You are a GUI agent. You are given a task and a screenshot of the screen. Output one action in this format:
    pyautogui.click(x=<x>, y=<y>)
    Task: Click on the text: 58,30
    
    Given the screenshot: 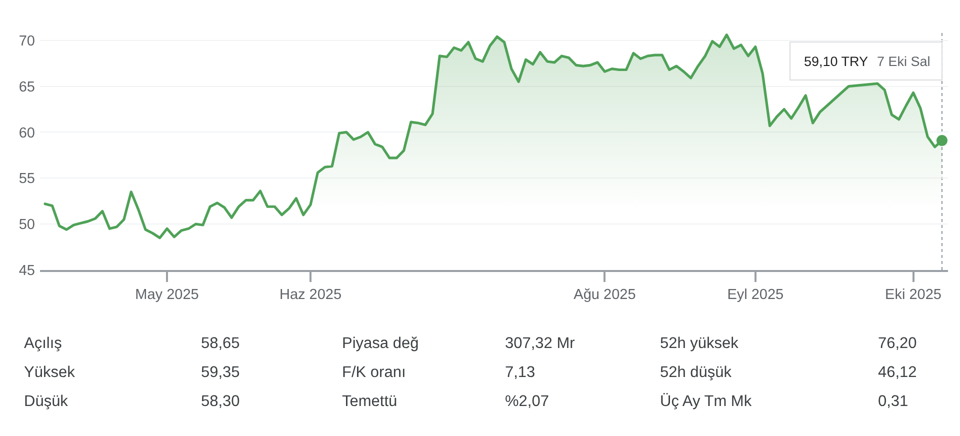 What is the action you would take?
    pyautogui.click(x=220, y=401)
    